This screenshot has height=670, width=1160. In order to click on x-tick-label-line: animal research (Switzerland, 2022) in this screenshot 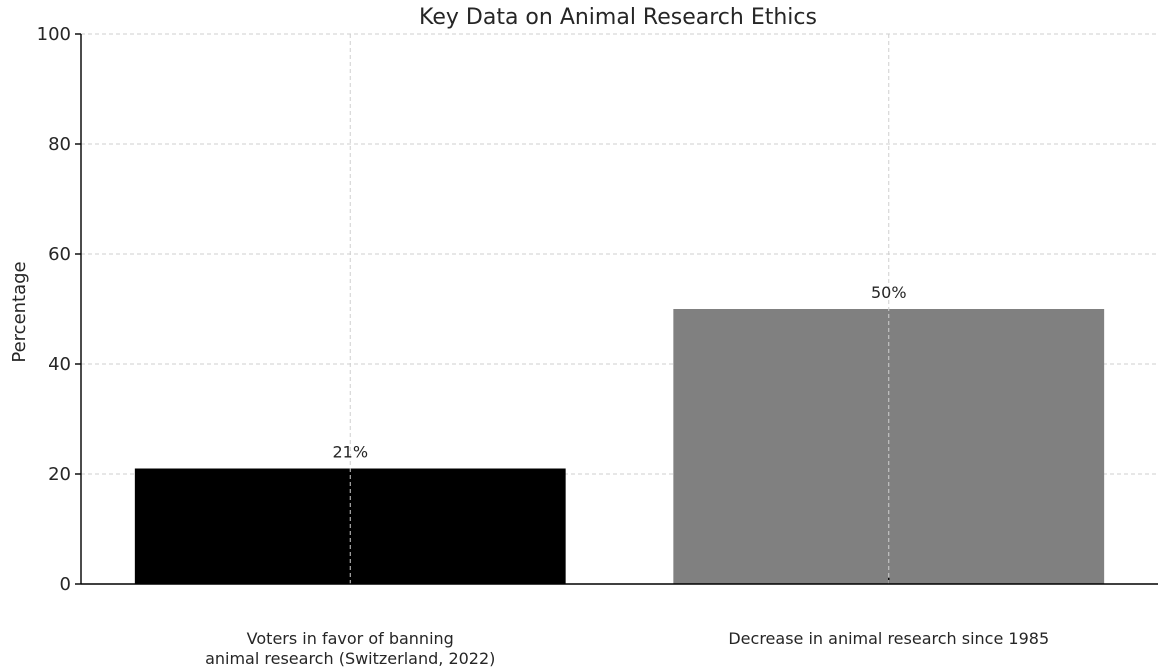, I will do `click(350, 658)`.